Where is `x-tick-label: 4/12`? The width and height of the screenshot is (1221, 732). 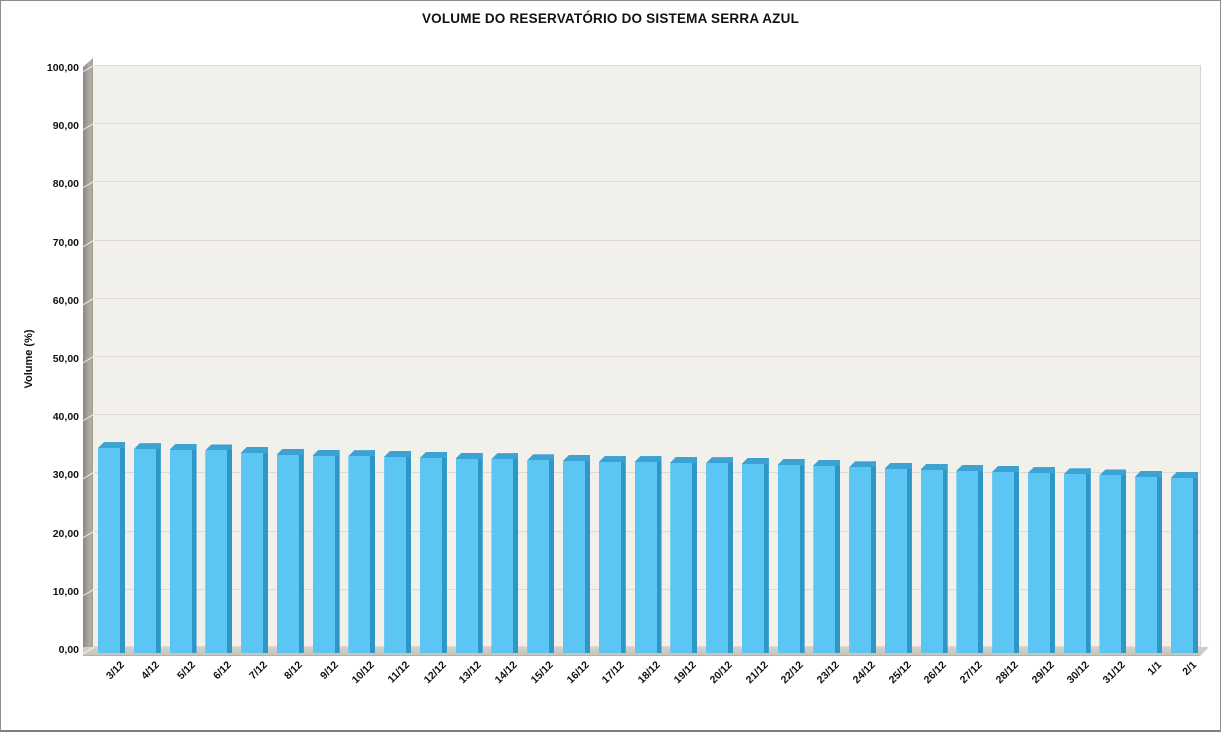 x-tick-label: 4/12 is located at coordinates (151, 670).